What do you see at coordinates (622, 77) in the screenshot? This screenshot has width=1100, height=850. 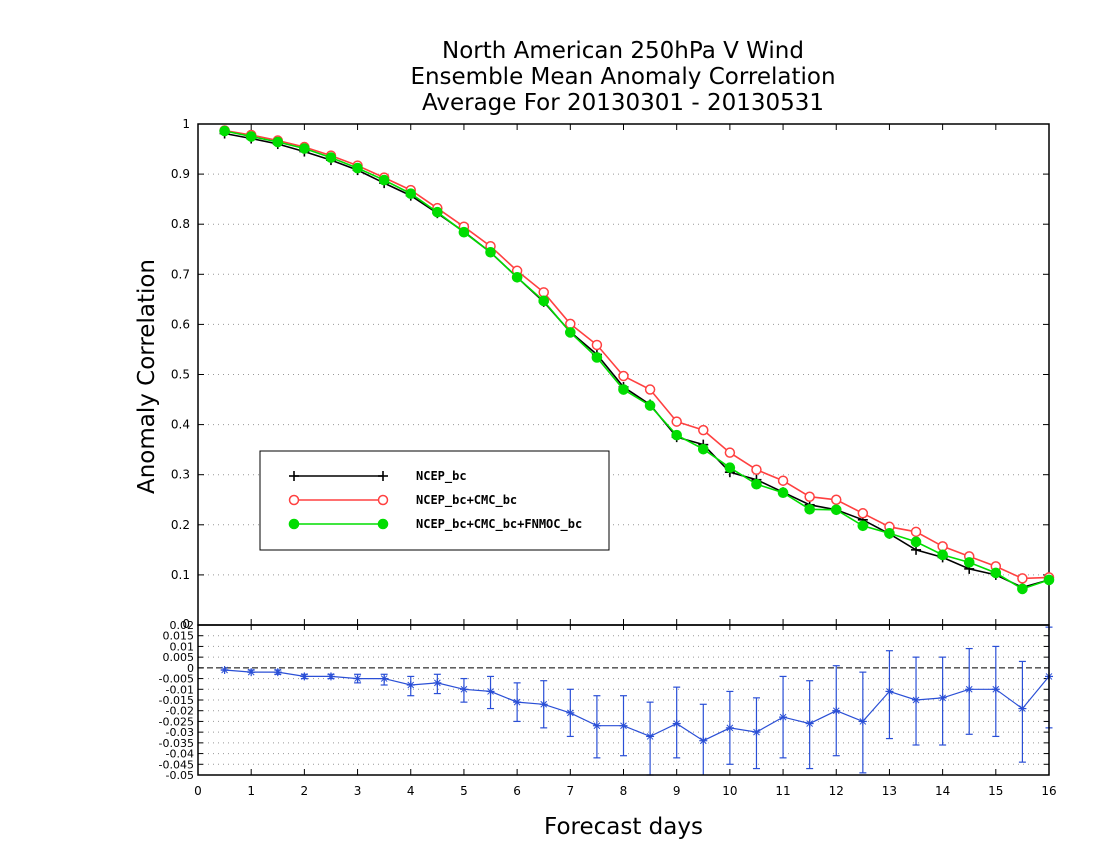 I see `chart-title-line: Ensemble Mean Anomaly Correlation` at bounding box center [622, 77].